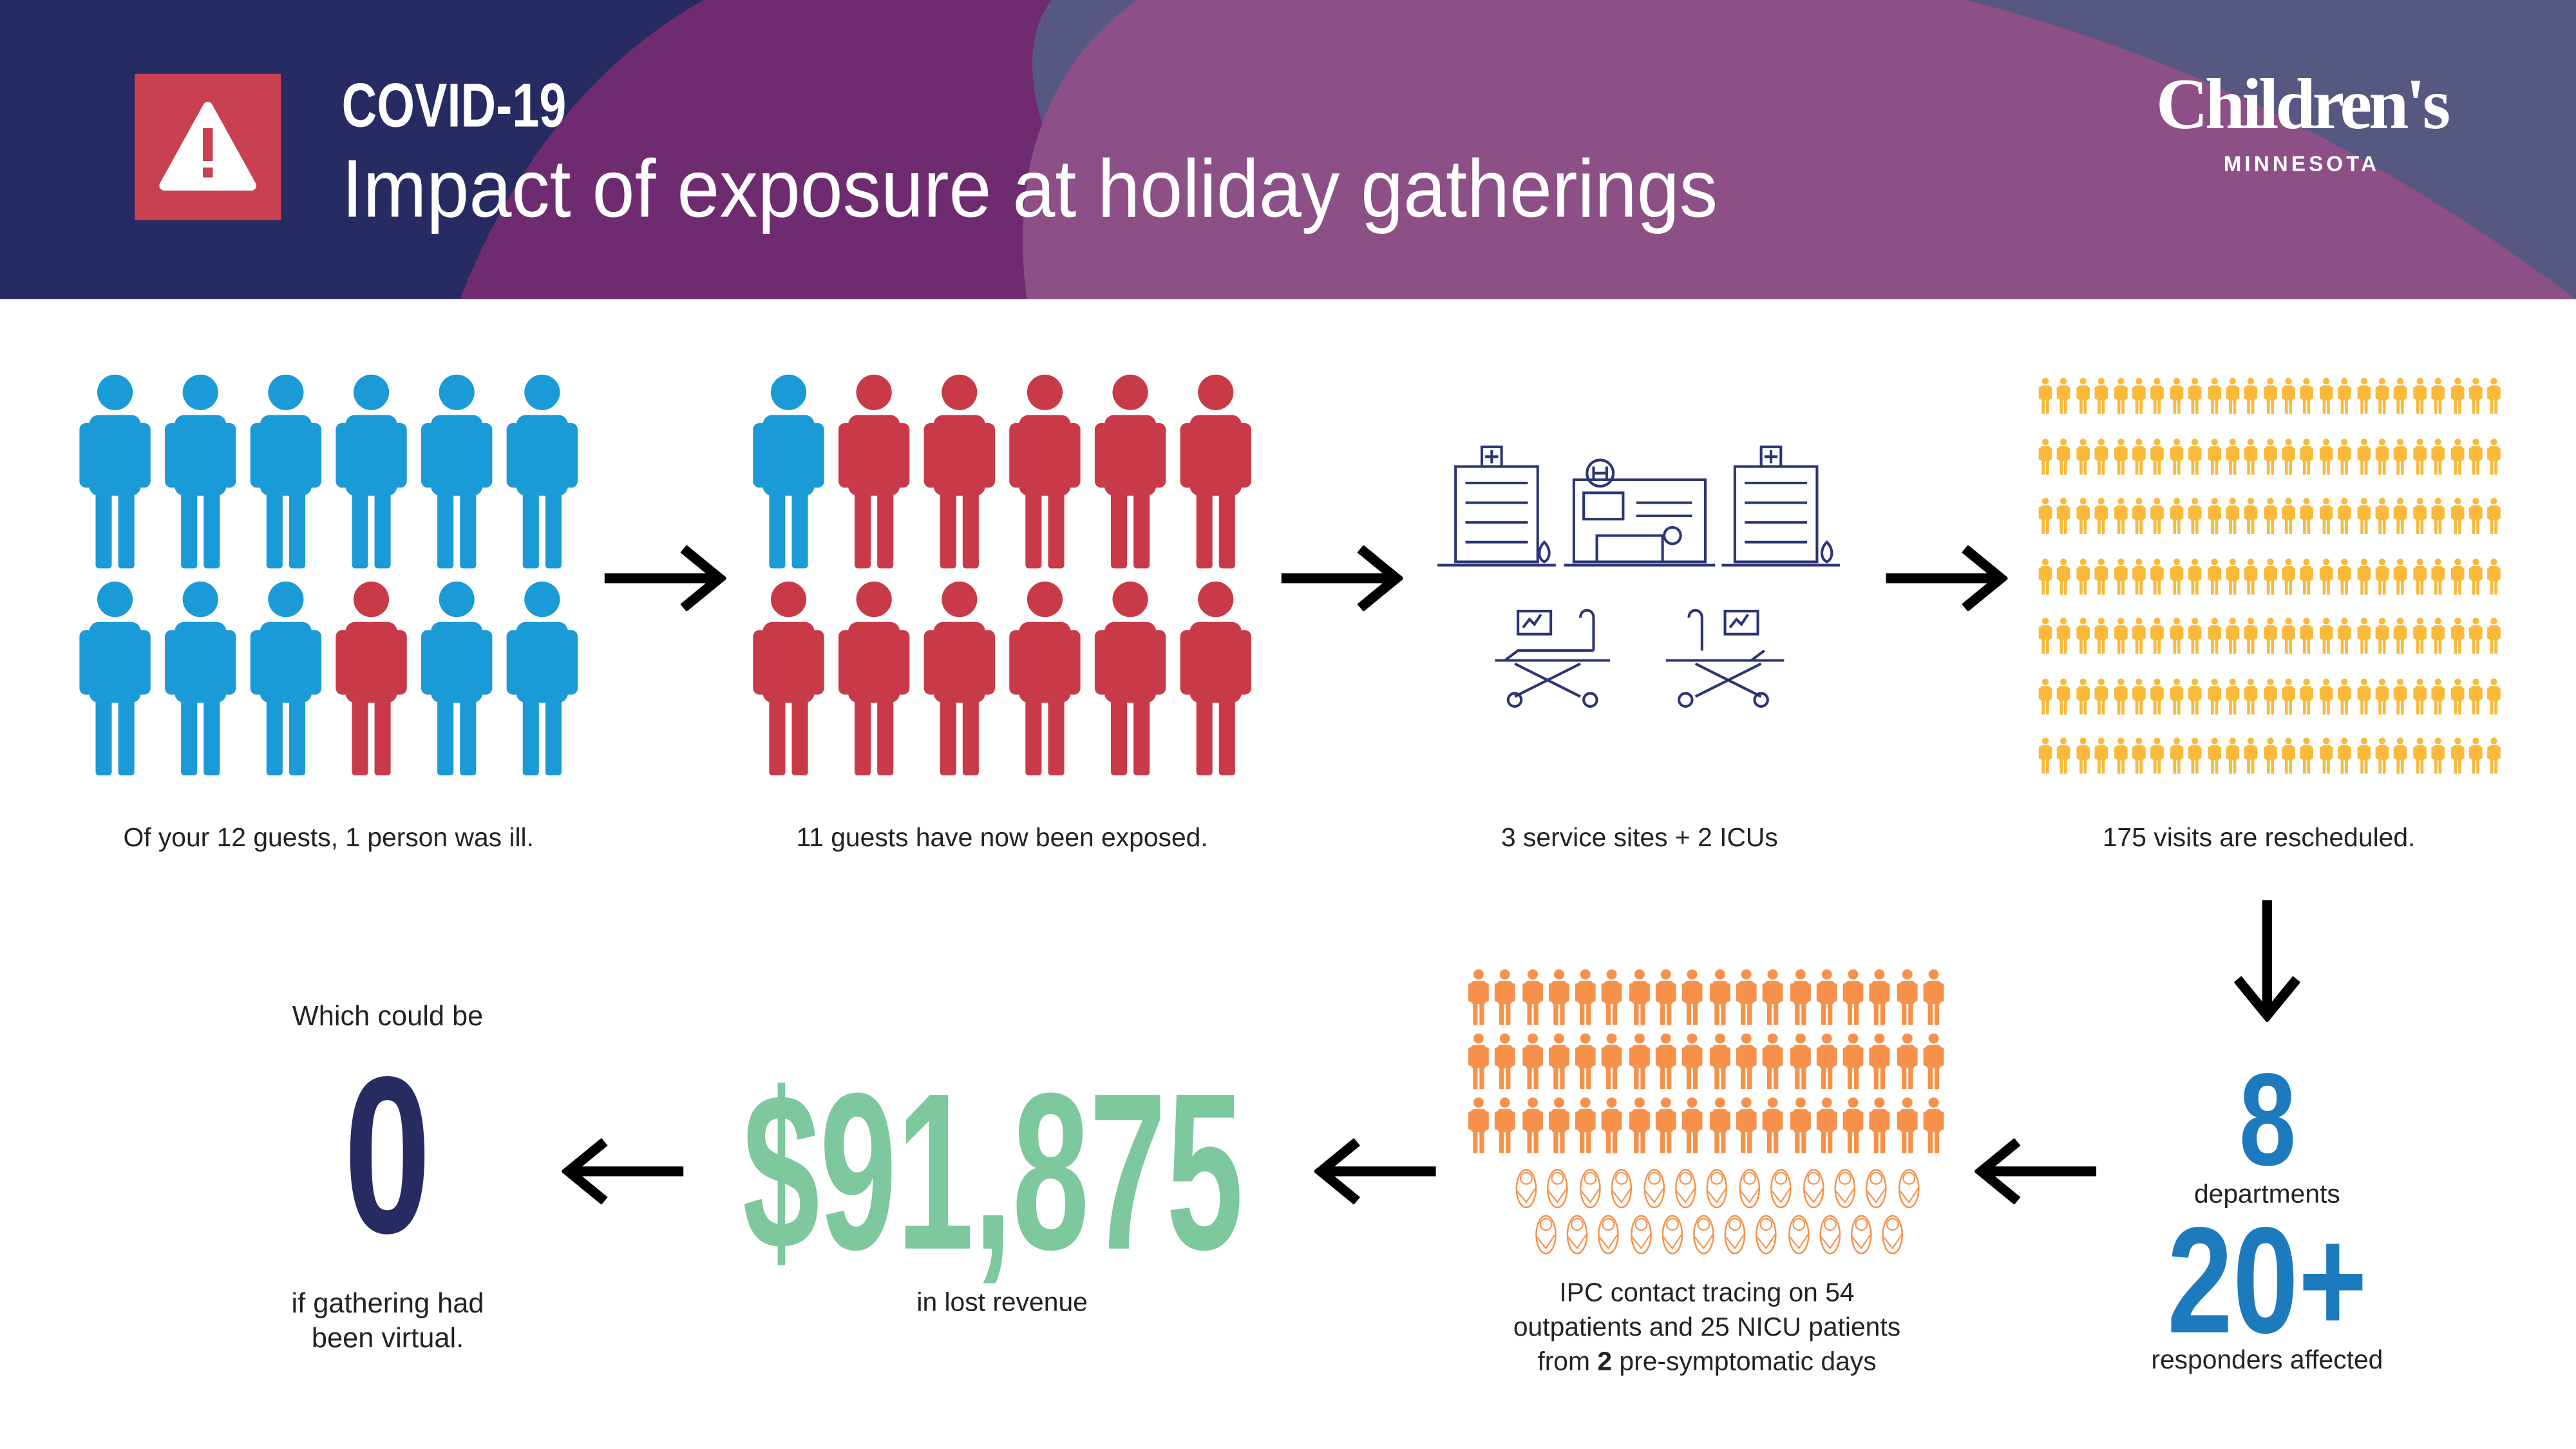 Image resolution: width=2576 pixels, height=1449 pixels. Describe the element at coordinates (1002, 839) in the screenshot. I see `exposed-caption: 11 guests have now been exposed.` at that location.